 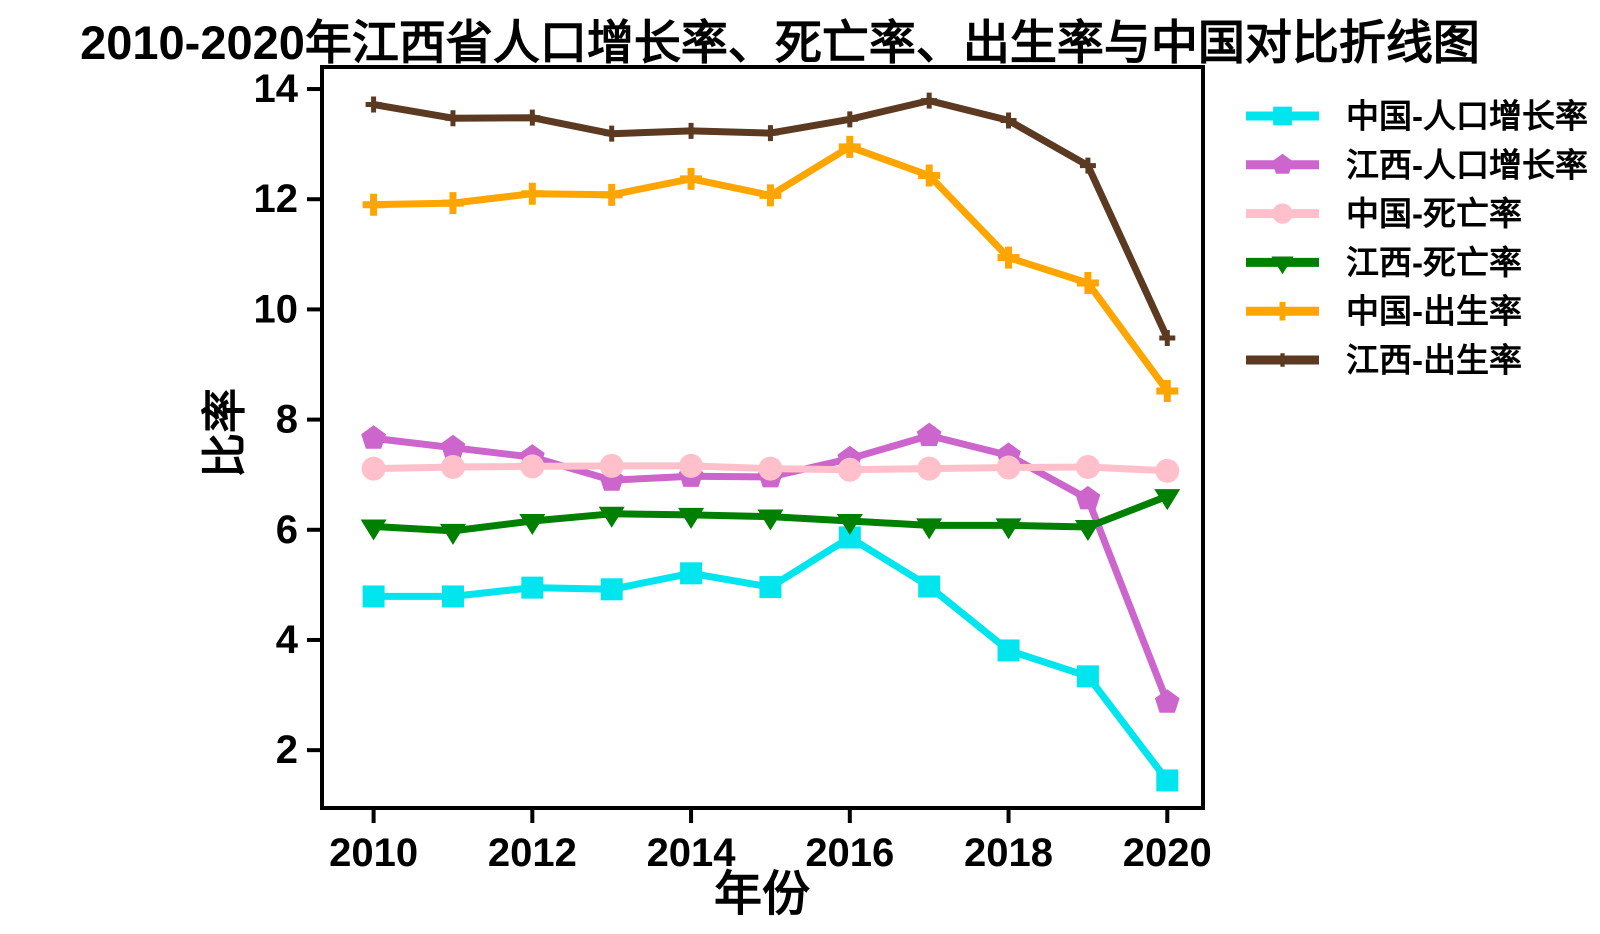 I want to click on y-tick-label: 8, so click(x=287, y=420).